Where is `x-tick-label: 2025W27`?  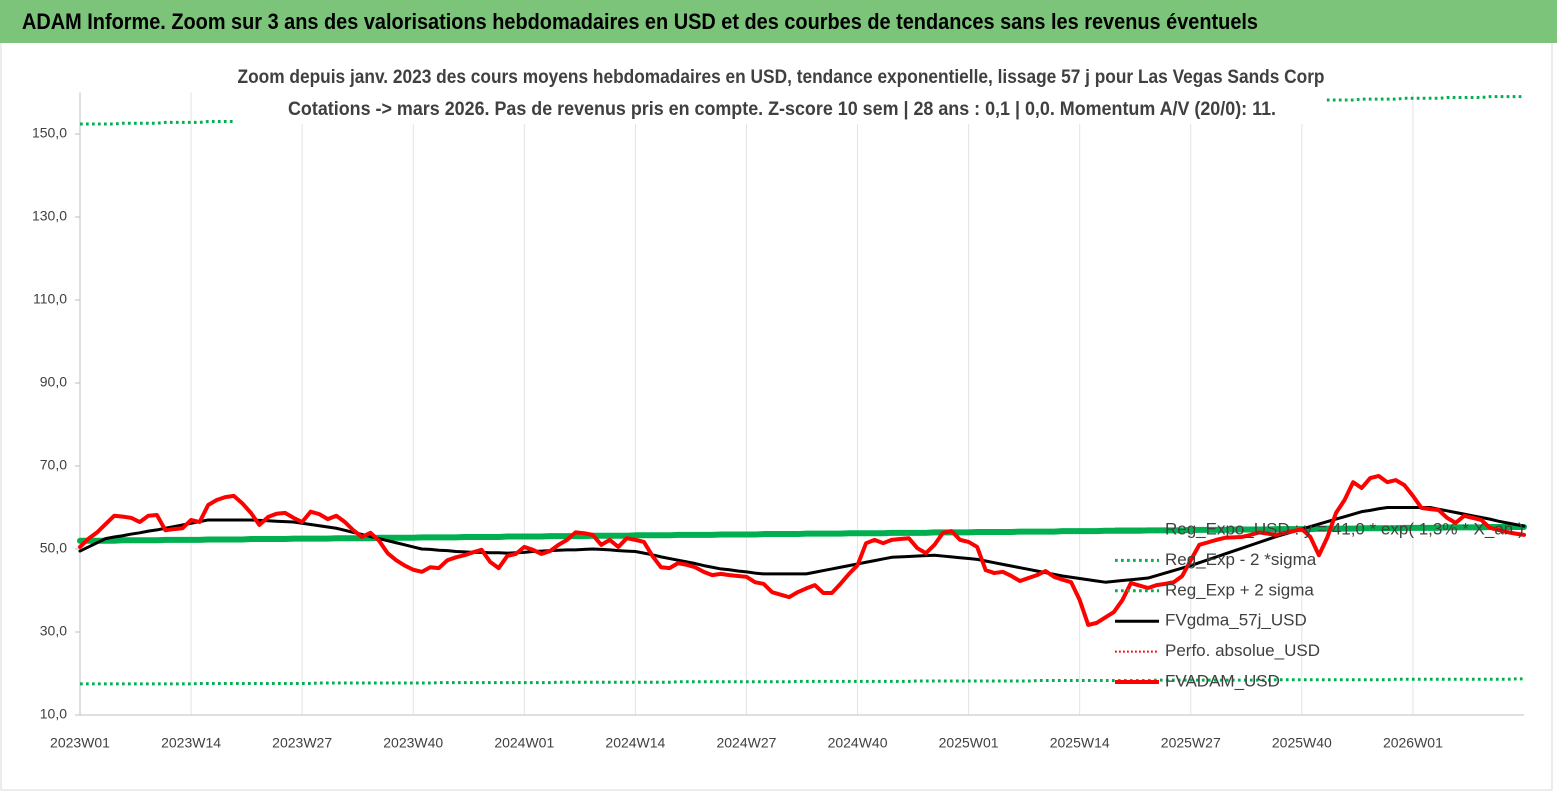 x-tick-label: 2025W27 is located at coordinates (1191, 743).